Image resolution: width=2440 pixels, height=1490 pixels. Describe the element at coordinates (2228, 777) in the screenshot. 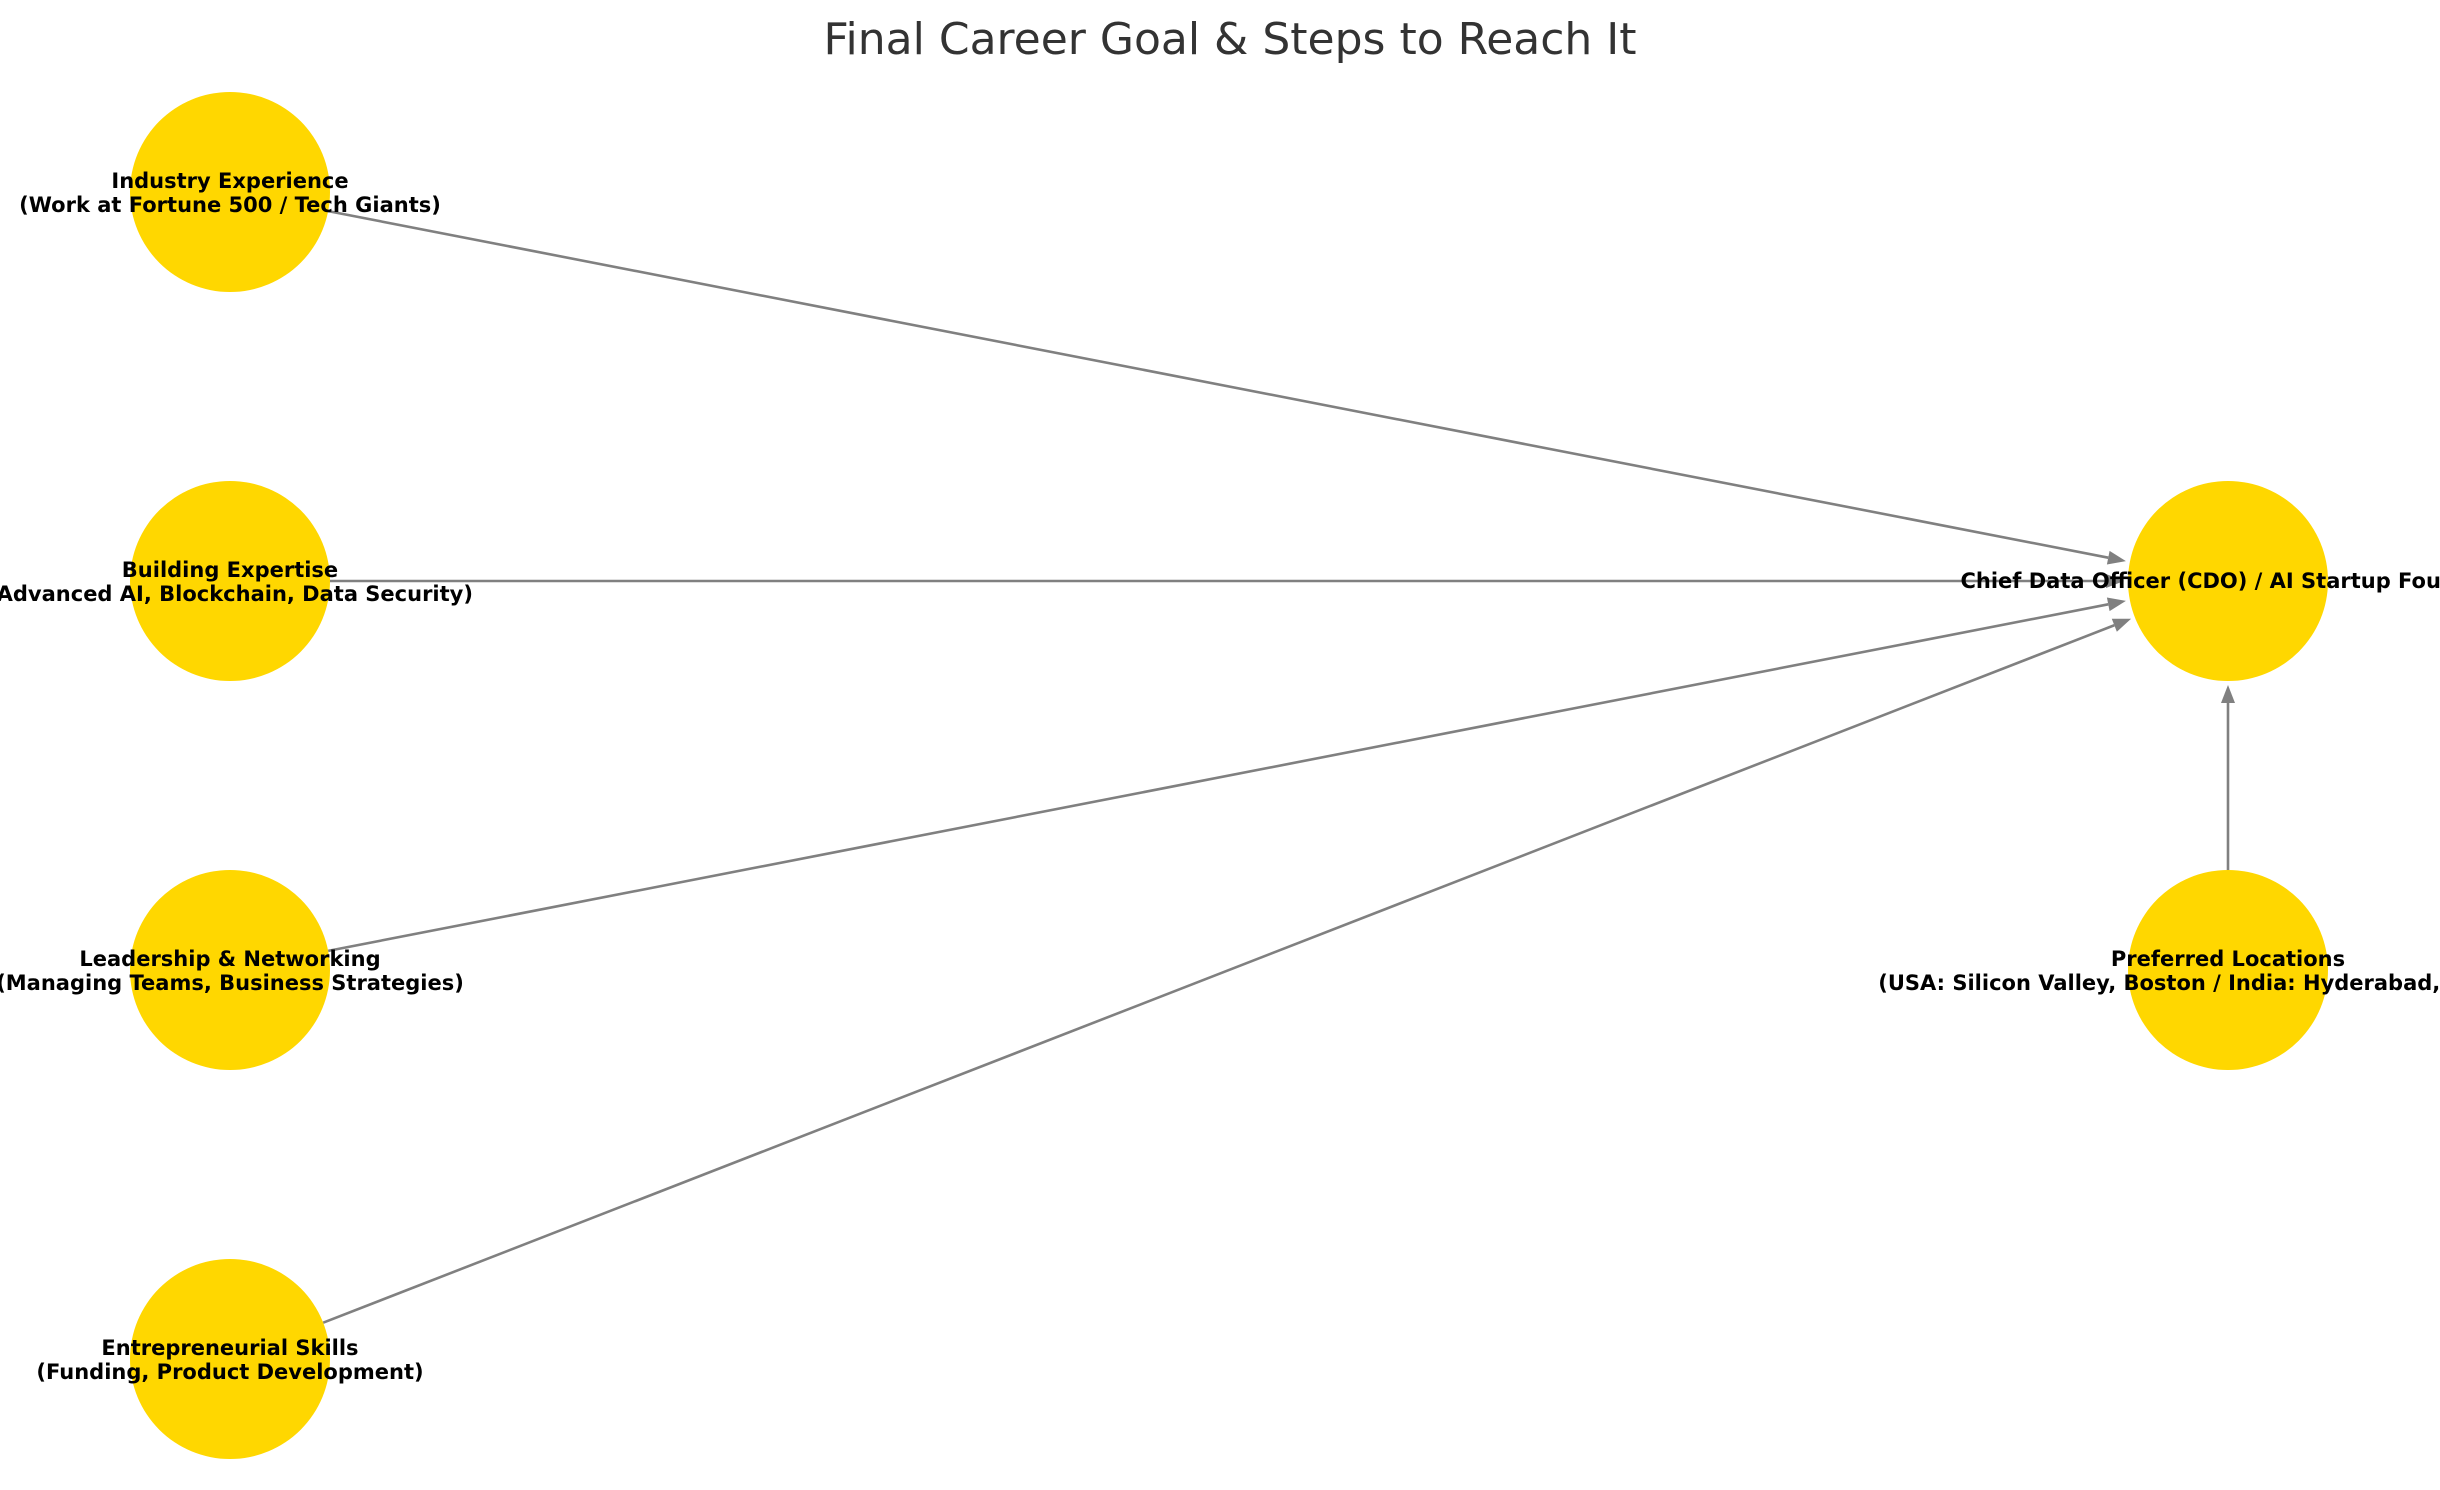

I see `edge-locations-to-goal` at that location.